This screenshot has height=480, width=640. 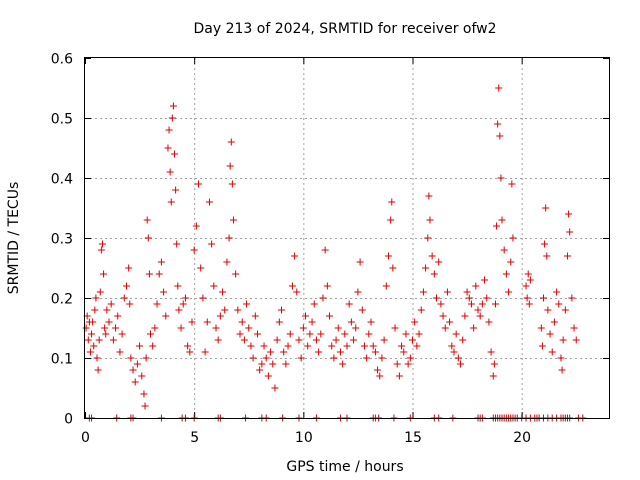 I want to click on x-tick-label: 0, so click(x=85, y=438).